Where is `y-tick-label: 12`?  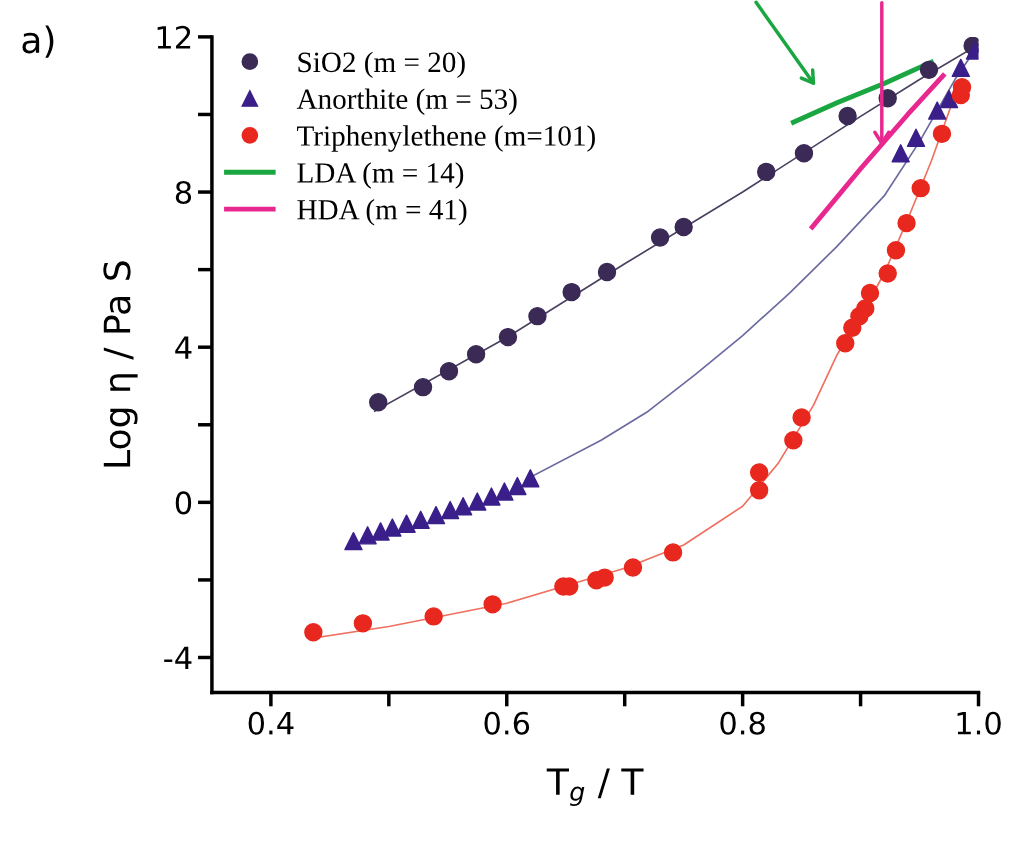
y-tick-label: 12 is located at coordinates (174, 37).